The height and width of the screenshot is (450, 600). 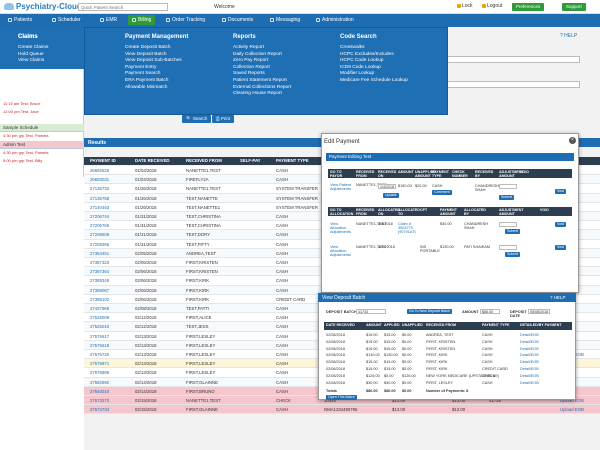 I want to click on appointment-item: 12:00 pm Test, Jace, so click(x=21, y=111).